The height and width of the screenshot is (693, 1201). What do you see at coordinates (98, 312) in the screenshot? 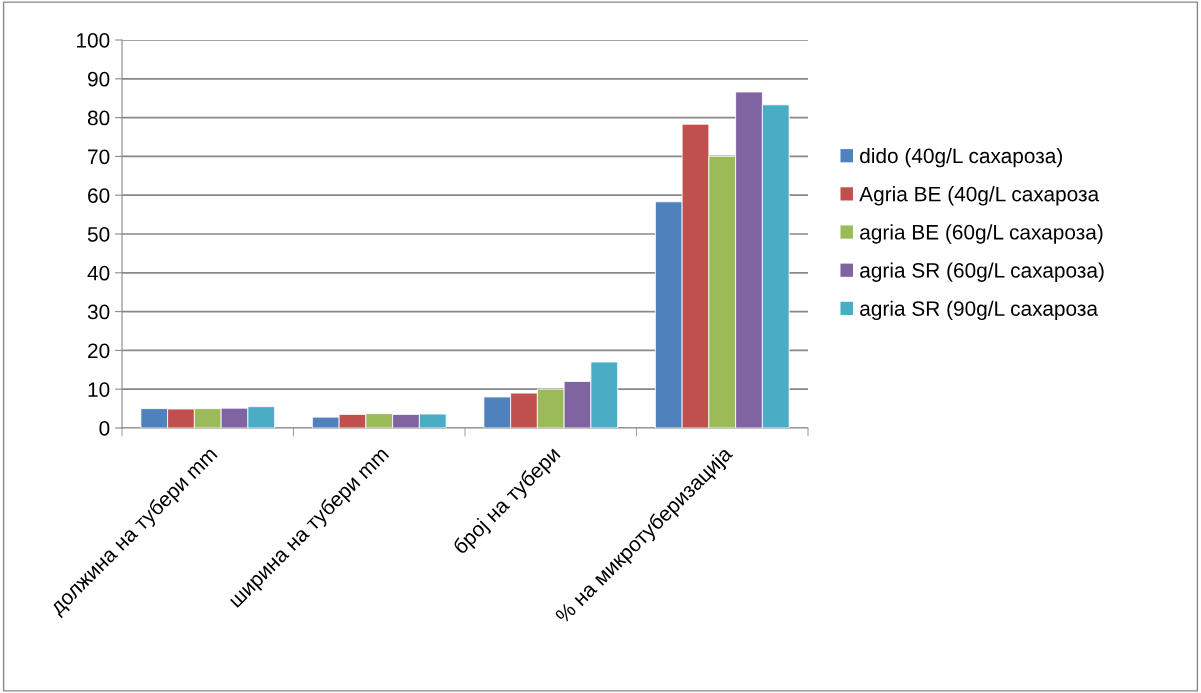
I see `y-tick-label: 30` at bounding box center [98, 312].